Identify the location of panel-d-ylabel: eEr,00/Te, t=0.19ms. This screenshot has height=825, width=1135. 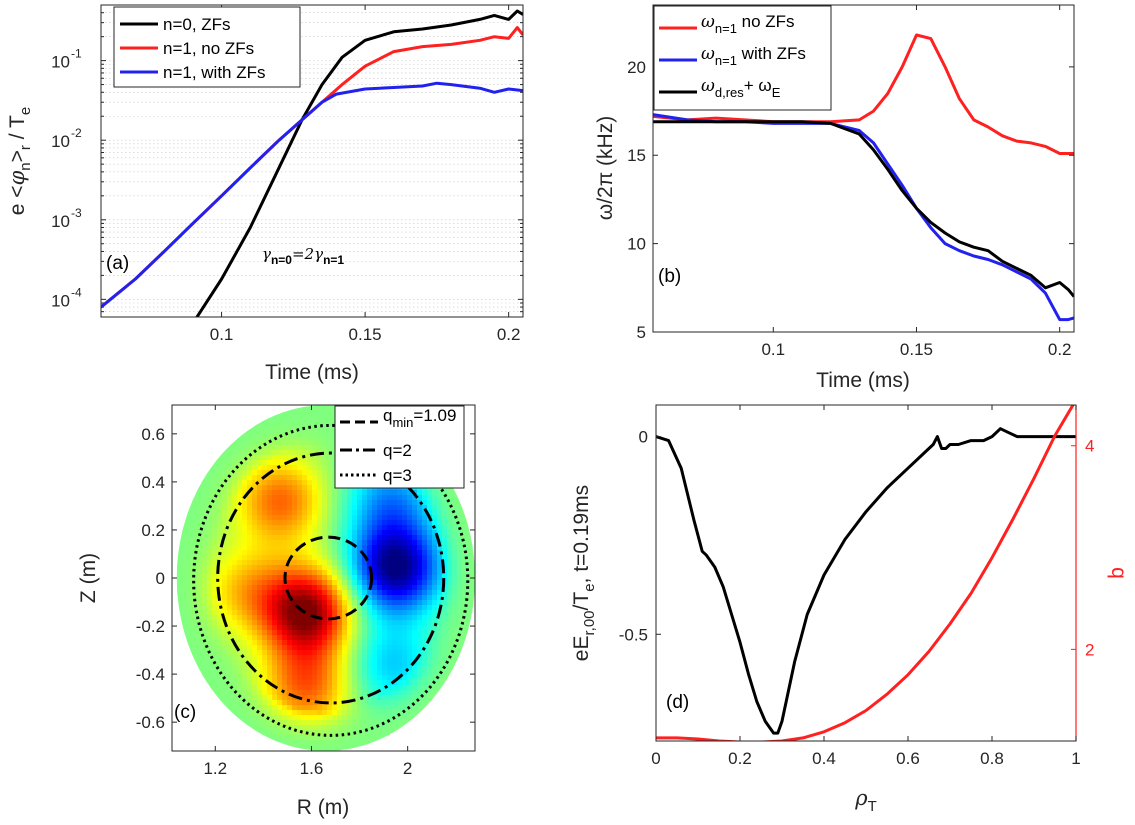
(584, 573).